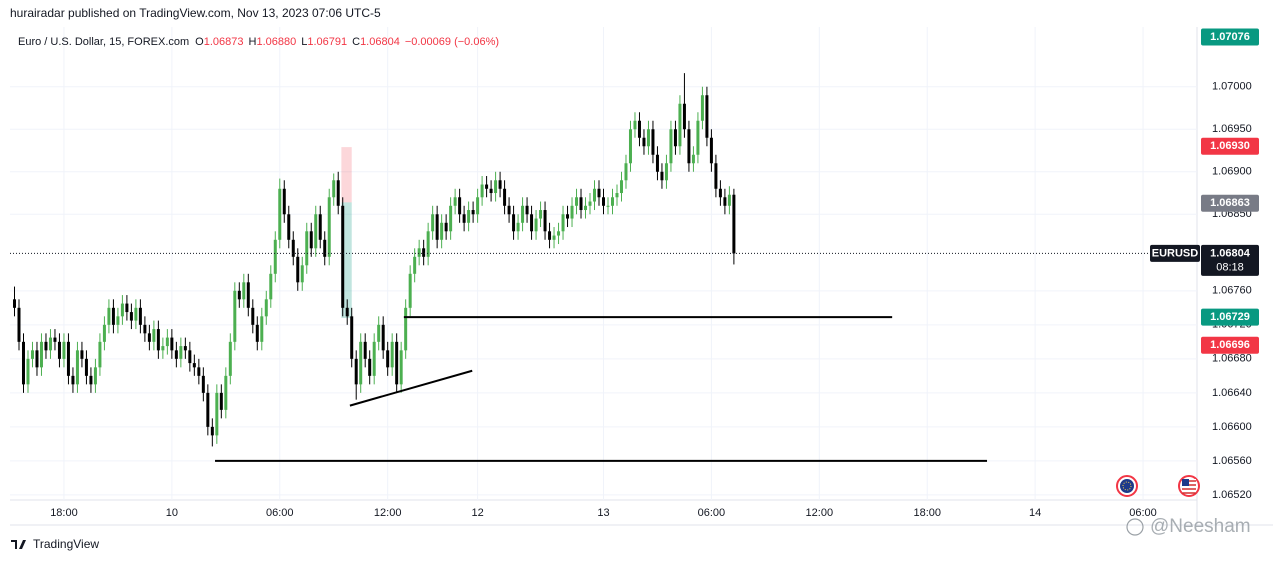 This screenshot has width=1273, height=562. What do you see at coordinates (603, 513) in the screenshot?
I see `x-tick-label: 13` at bounding box center [603, 513].